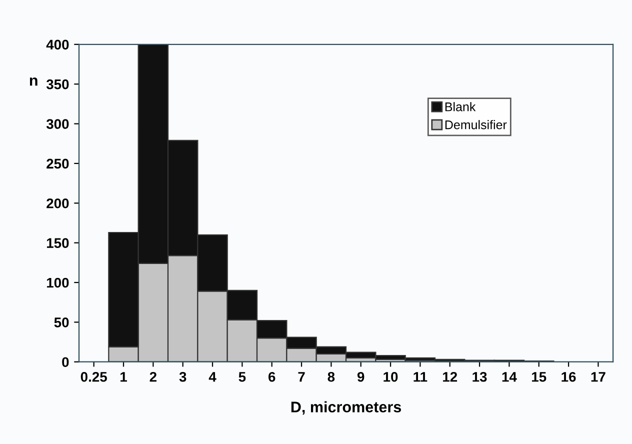 The image size is (632, 444). I want to click on y-tick-label: 0, so click(65, 362).